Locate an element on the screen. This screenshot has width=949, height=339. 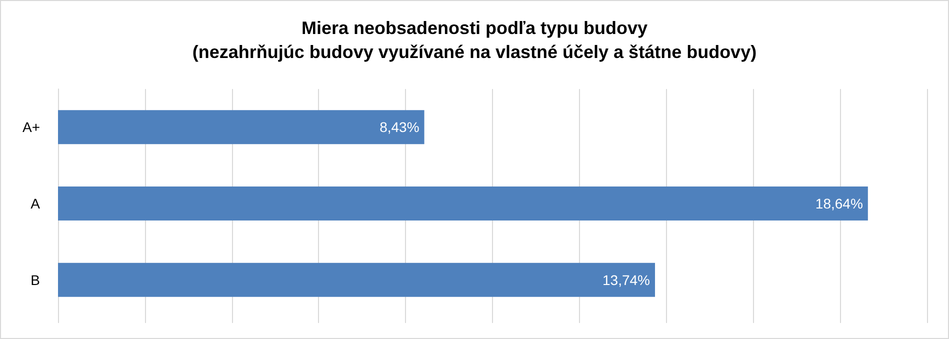
data-label: 13,74% is located at coordinates (626, 280).